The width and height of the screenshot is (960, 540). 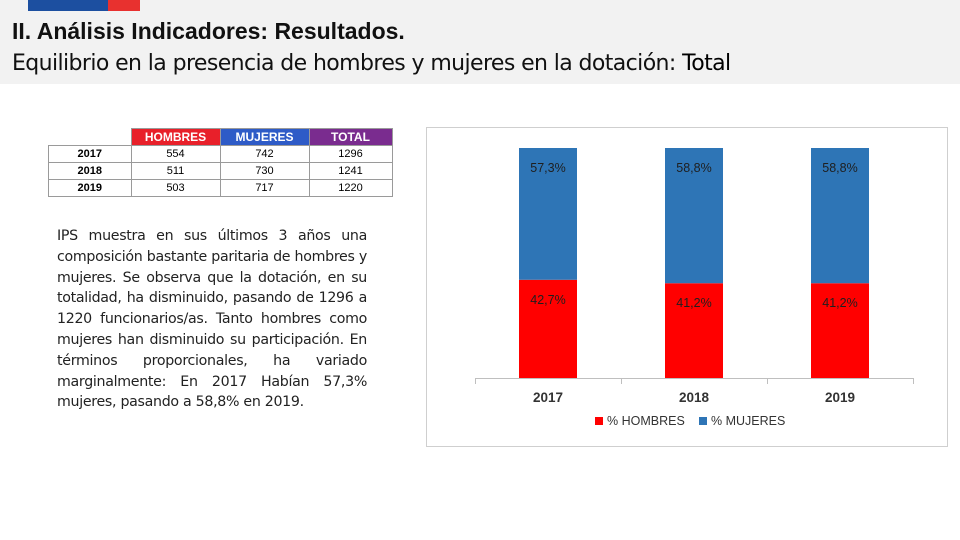 What do you see at coordinates (599, 421) in the screenshot?
I see `legend-swatch-hombres` at bounding box center [599, 421].